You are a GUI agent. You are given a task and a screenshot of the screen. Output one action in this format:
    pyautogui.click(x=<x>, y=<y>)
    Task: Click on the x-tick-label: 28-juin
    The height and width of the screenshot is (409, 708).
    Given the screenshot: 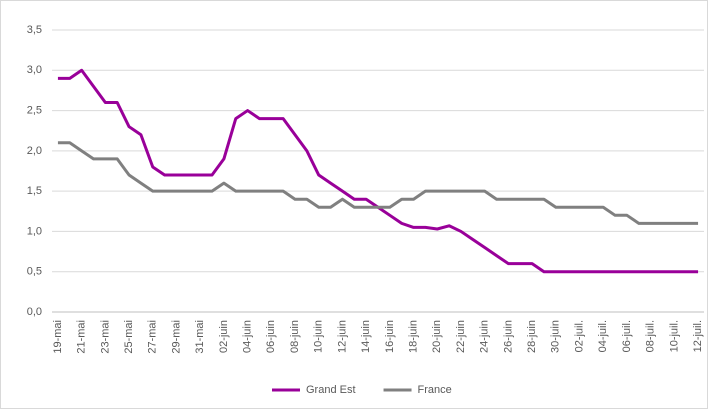 What is the action you would take?
    pyautogui.click(x=532, y=336)
    